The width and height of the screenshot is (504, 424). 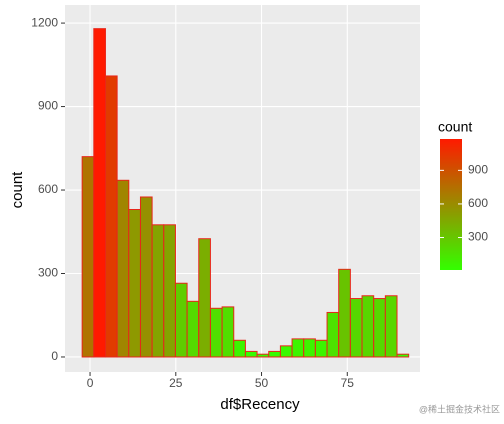 What do you see at coordinates (478, 237) in the screenshot?
I see `legend-label: 300` at bounding box center [478, 237].